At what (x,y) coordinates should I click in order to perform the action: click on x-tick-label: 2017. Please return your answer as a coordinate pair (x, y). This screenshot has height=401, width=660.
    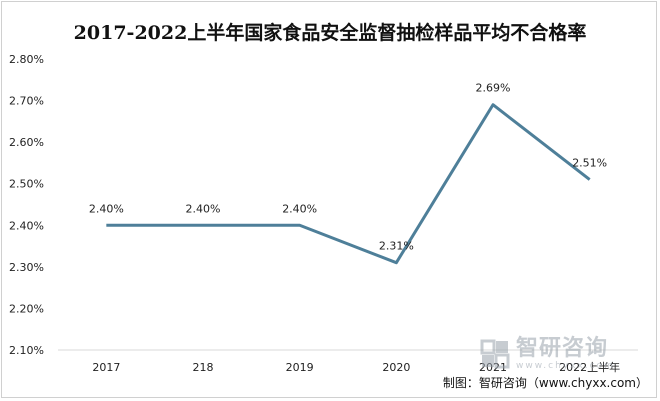
    Looking at the image, I should click on (106, 367).